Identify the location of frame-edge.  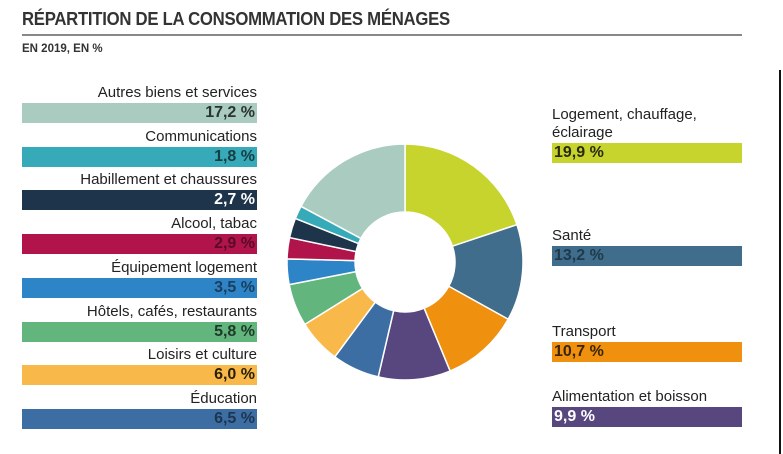
(780, 262).